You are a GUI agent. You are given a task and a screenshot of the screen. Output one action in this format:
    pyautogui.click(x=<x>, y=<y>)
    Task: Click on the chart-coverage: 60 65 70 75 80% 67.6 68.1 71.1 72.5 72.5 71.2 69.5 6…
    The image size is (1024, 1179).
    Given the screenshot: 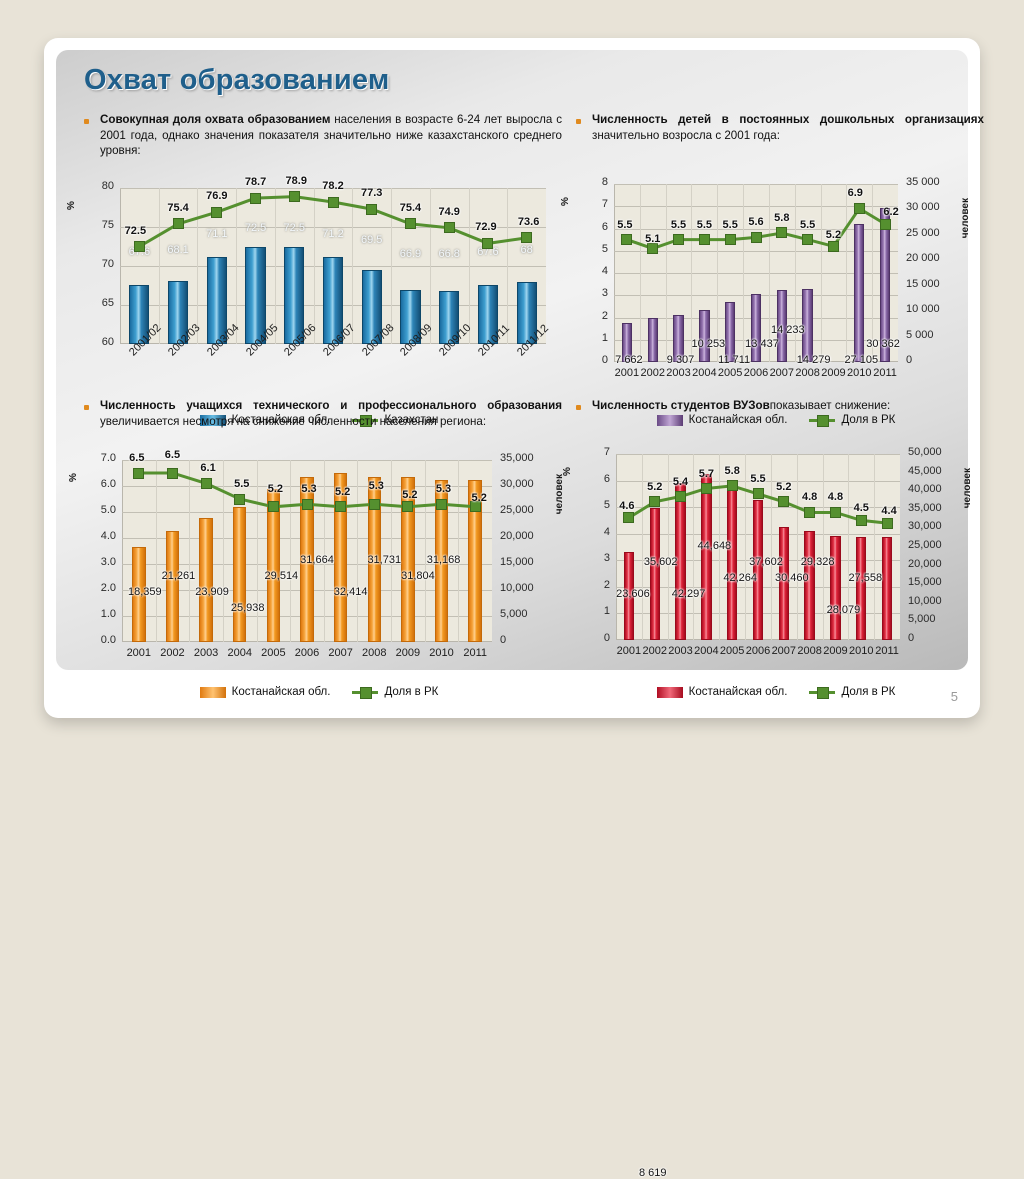 What is the action you would take?
    pyautogui.click(x=315, y=302)
    